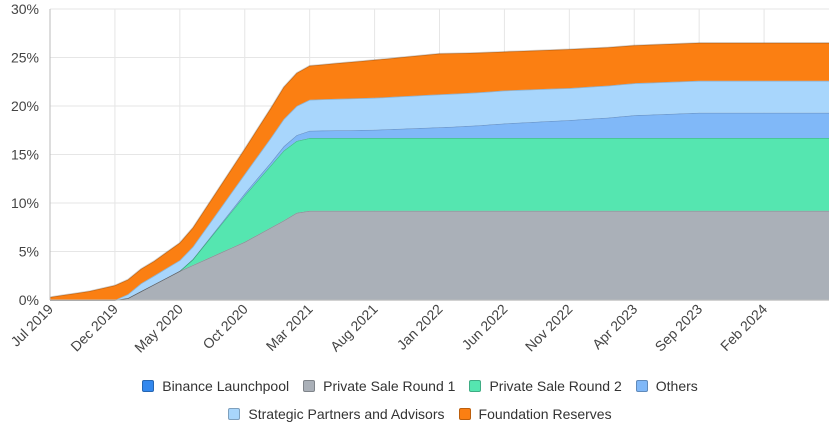  Describe the element at coordinates (346, 414) in the screenshot. I see `legend-label-strategic-partners: Strategic Partners and Advisors` at that location.